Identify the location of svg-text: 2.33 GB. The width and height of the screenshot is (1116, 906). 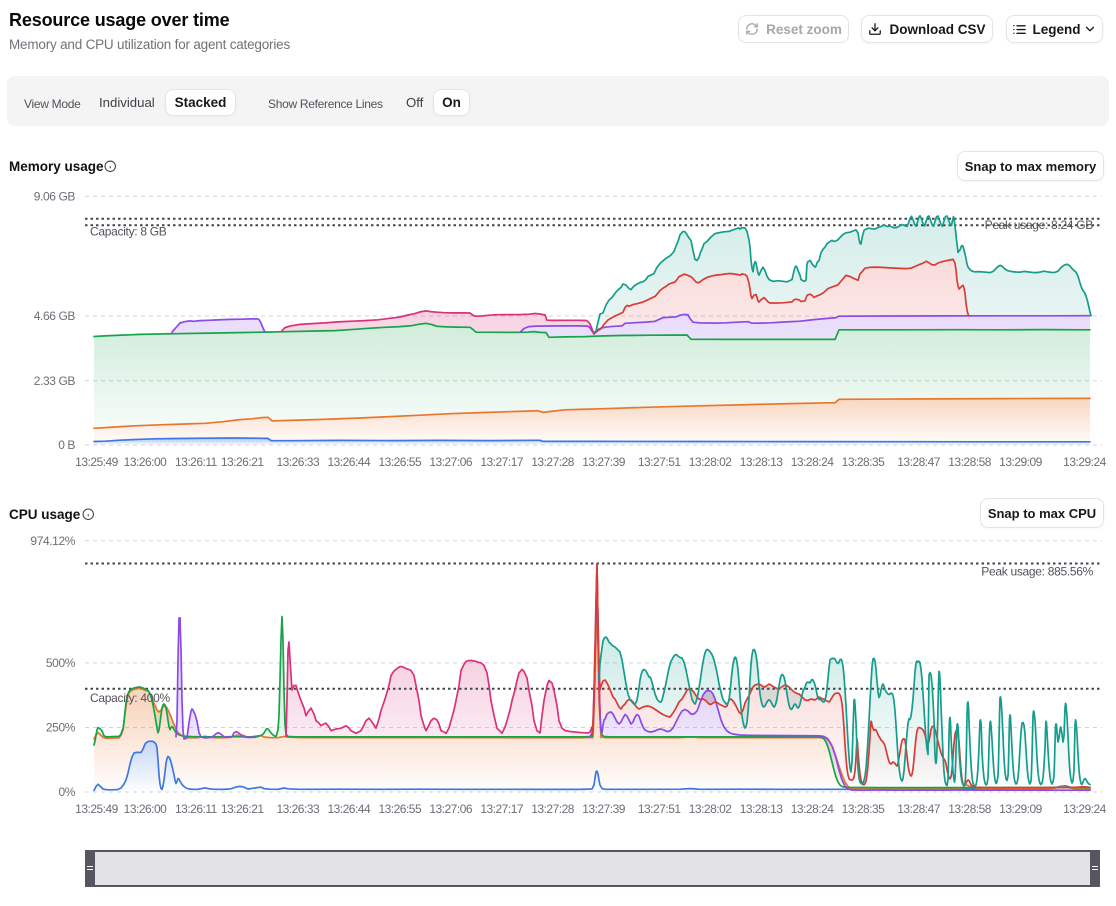
(55, 381).